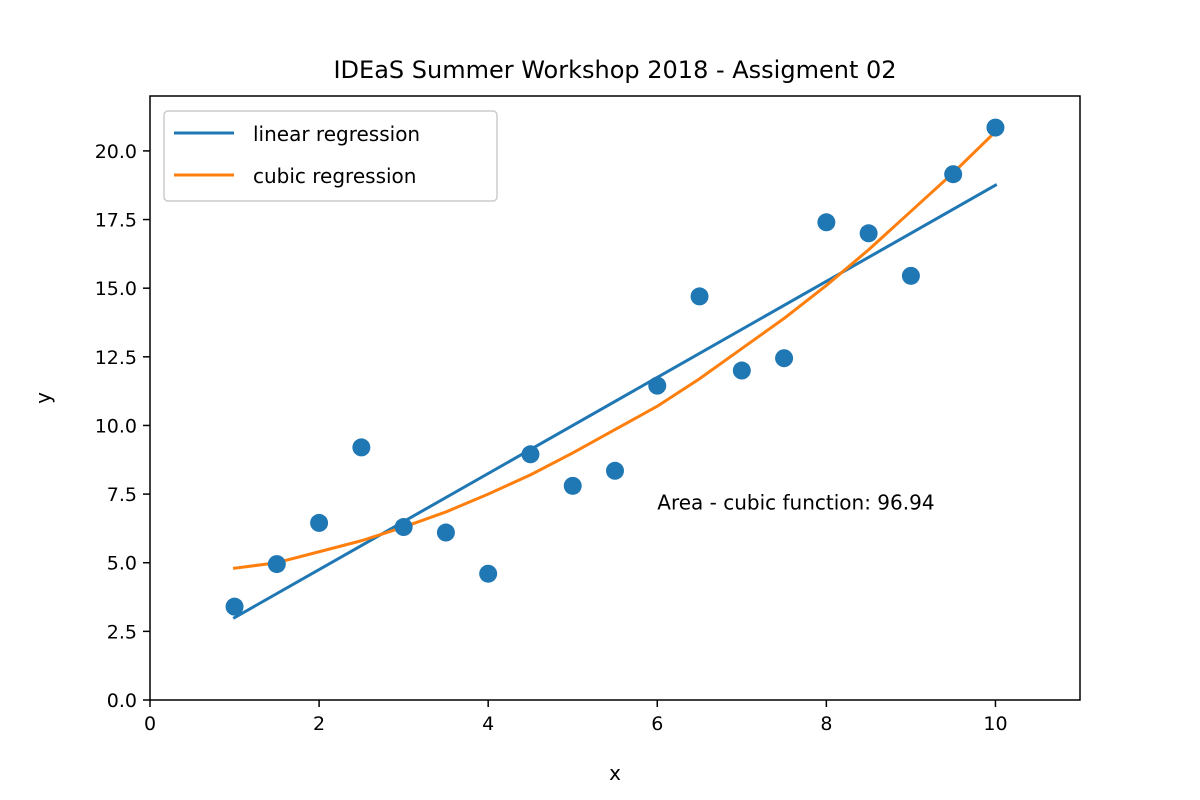 Image resolution: width=1200 pixels, height=800 pixels. Describe the element at coordinates (826, 724) in the screenshot. I see `x-tick-label: 8` at that location.